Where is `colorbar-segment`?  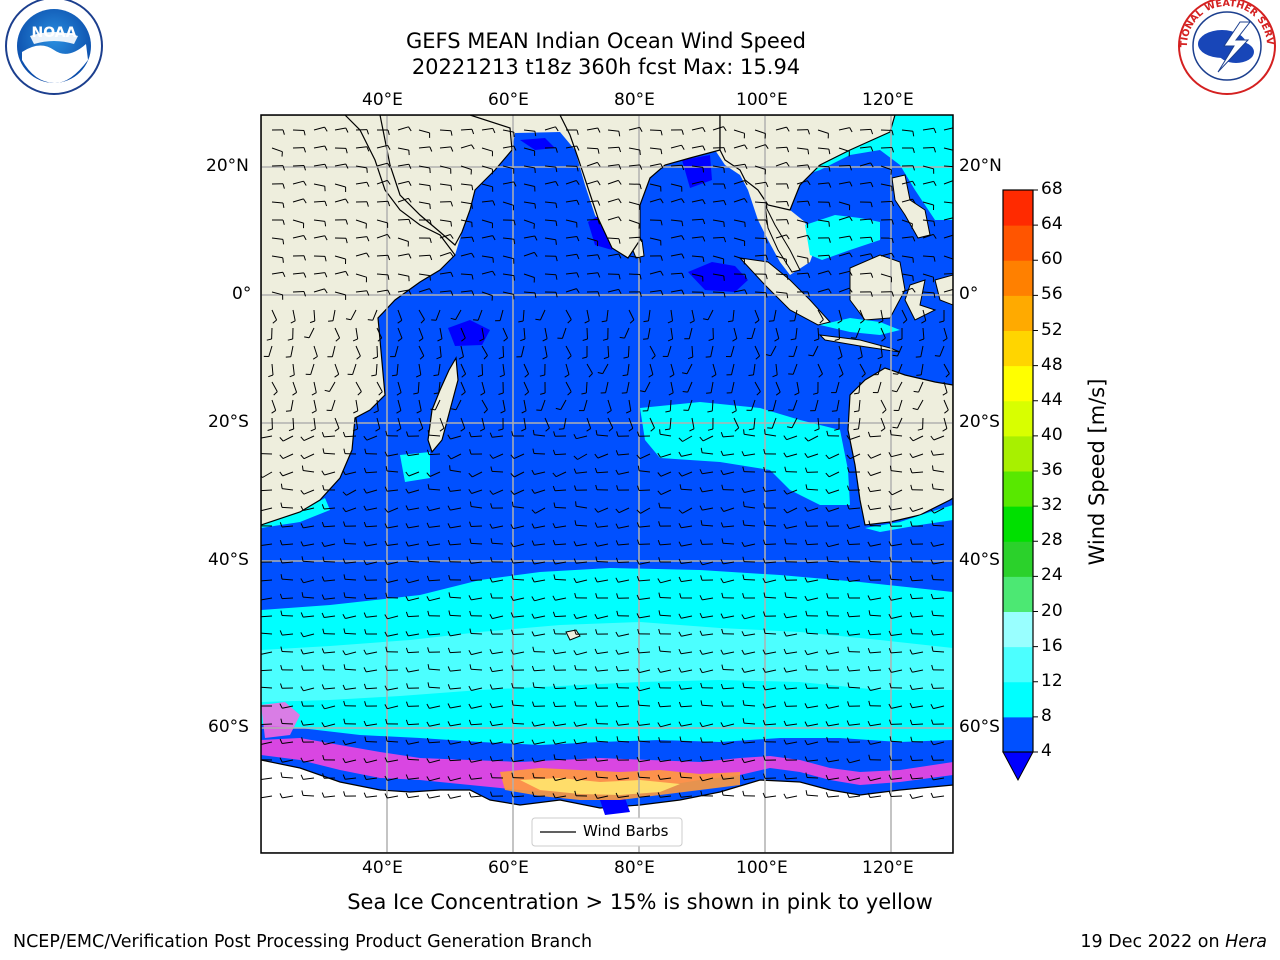 colorbar-segment is located at coordinates (1018, 418).